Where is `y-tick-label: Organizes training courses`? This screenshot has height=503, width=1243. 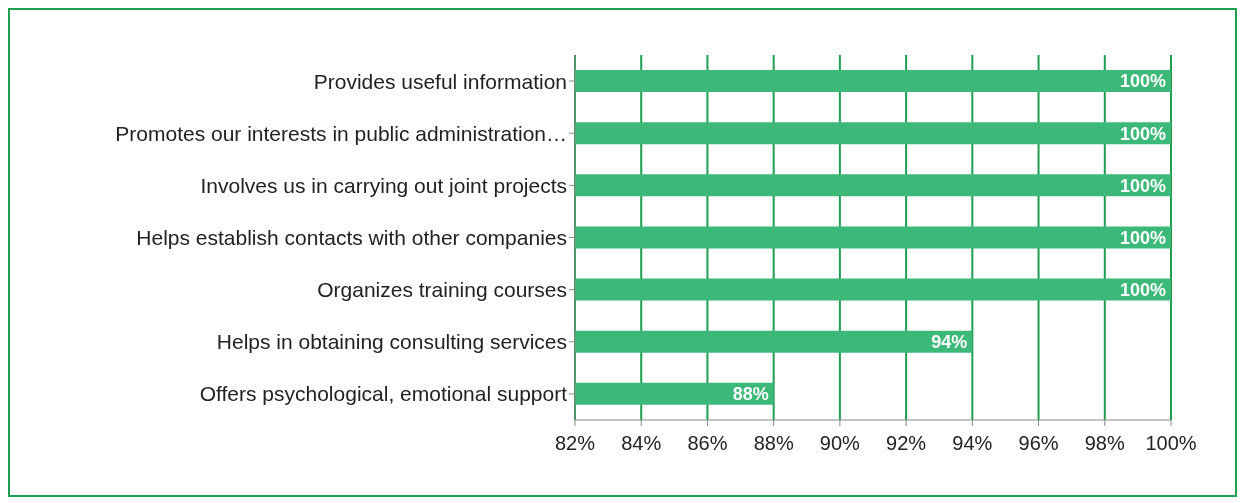 y-tick-label: Organizes training courses is located at coordinates (442, 290).